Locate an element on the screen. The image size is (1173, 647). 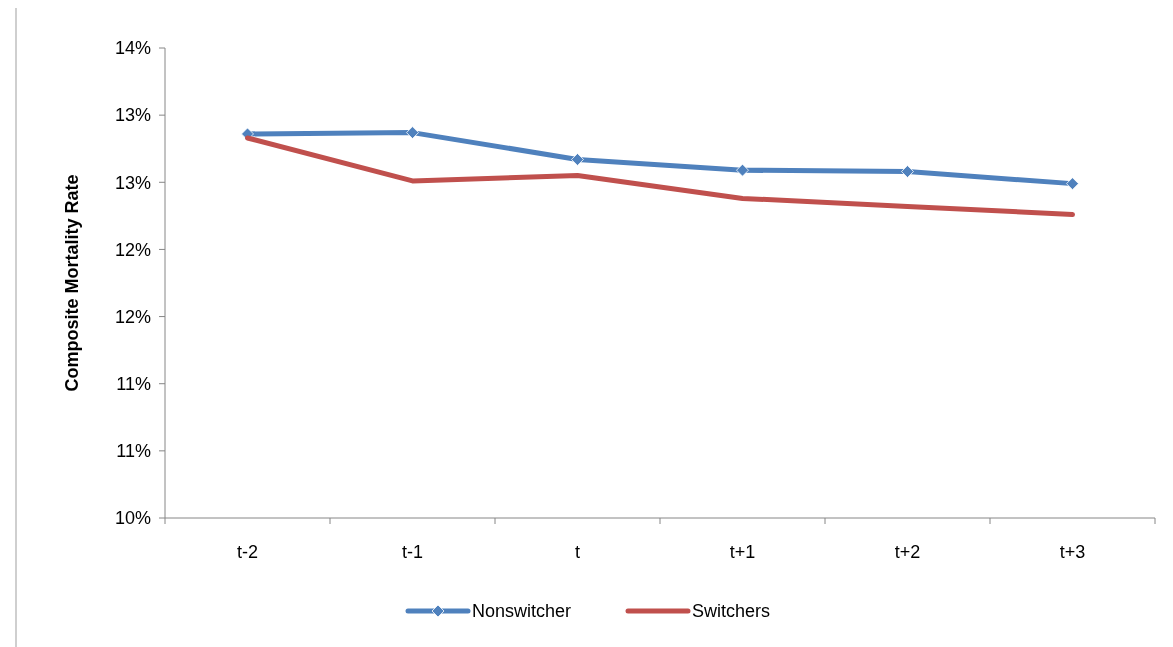
x-tick-label: t-1 is located at coordinates (412, 552).